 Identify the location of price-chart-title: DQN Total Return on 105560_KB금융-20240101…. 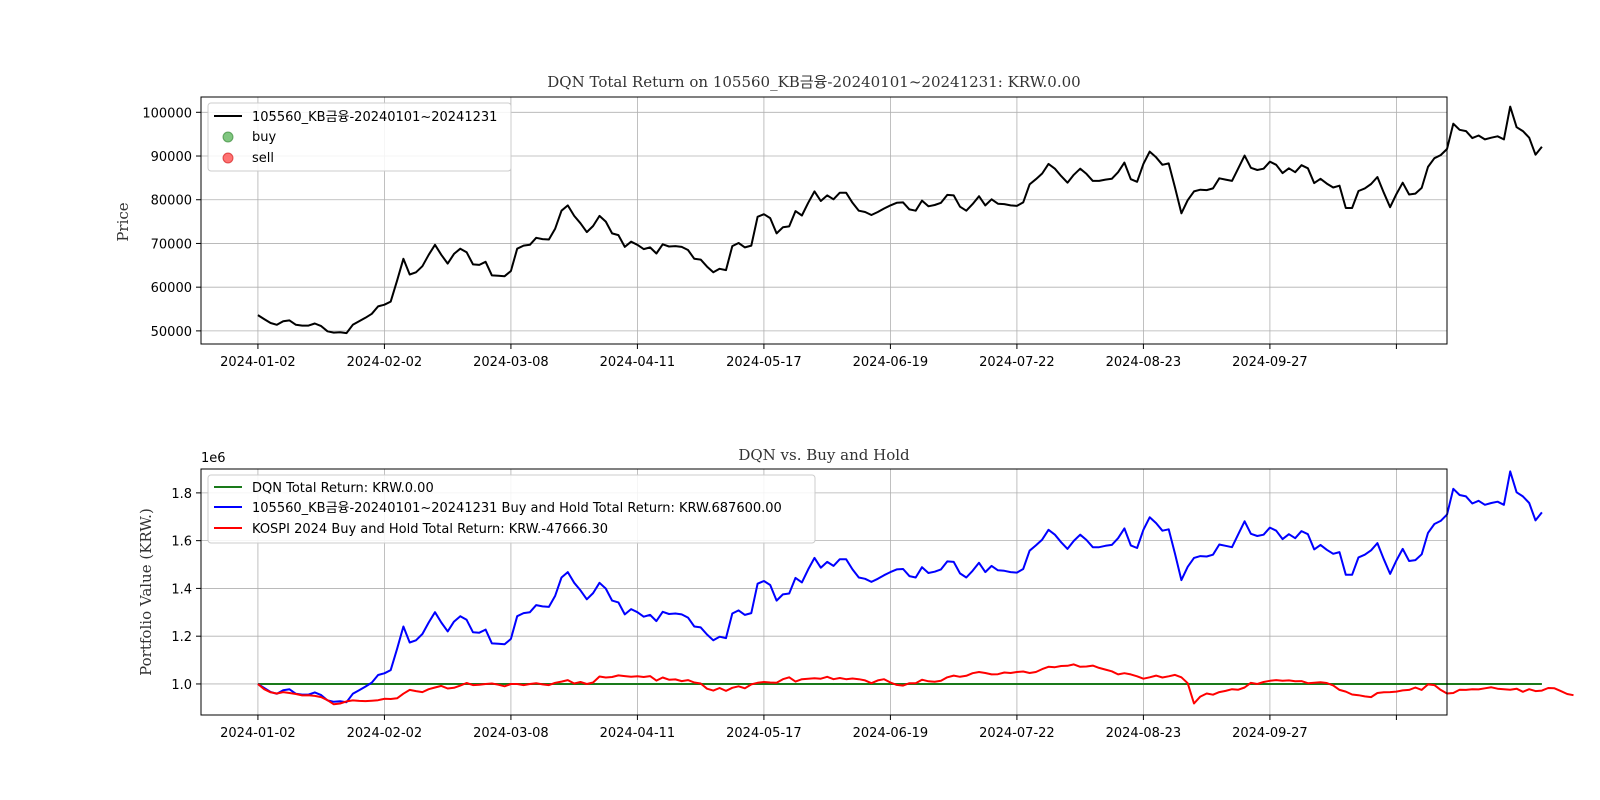
(813, 82).